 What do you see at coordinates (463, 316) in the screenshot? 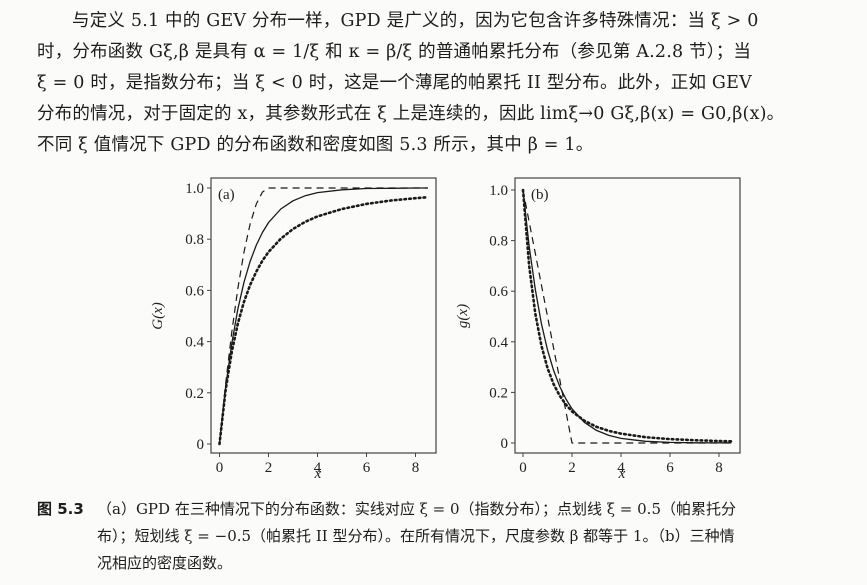
I see `y-axis-label: g(x)` at bounding box center [463, 316].